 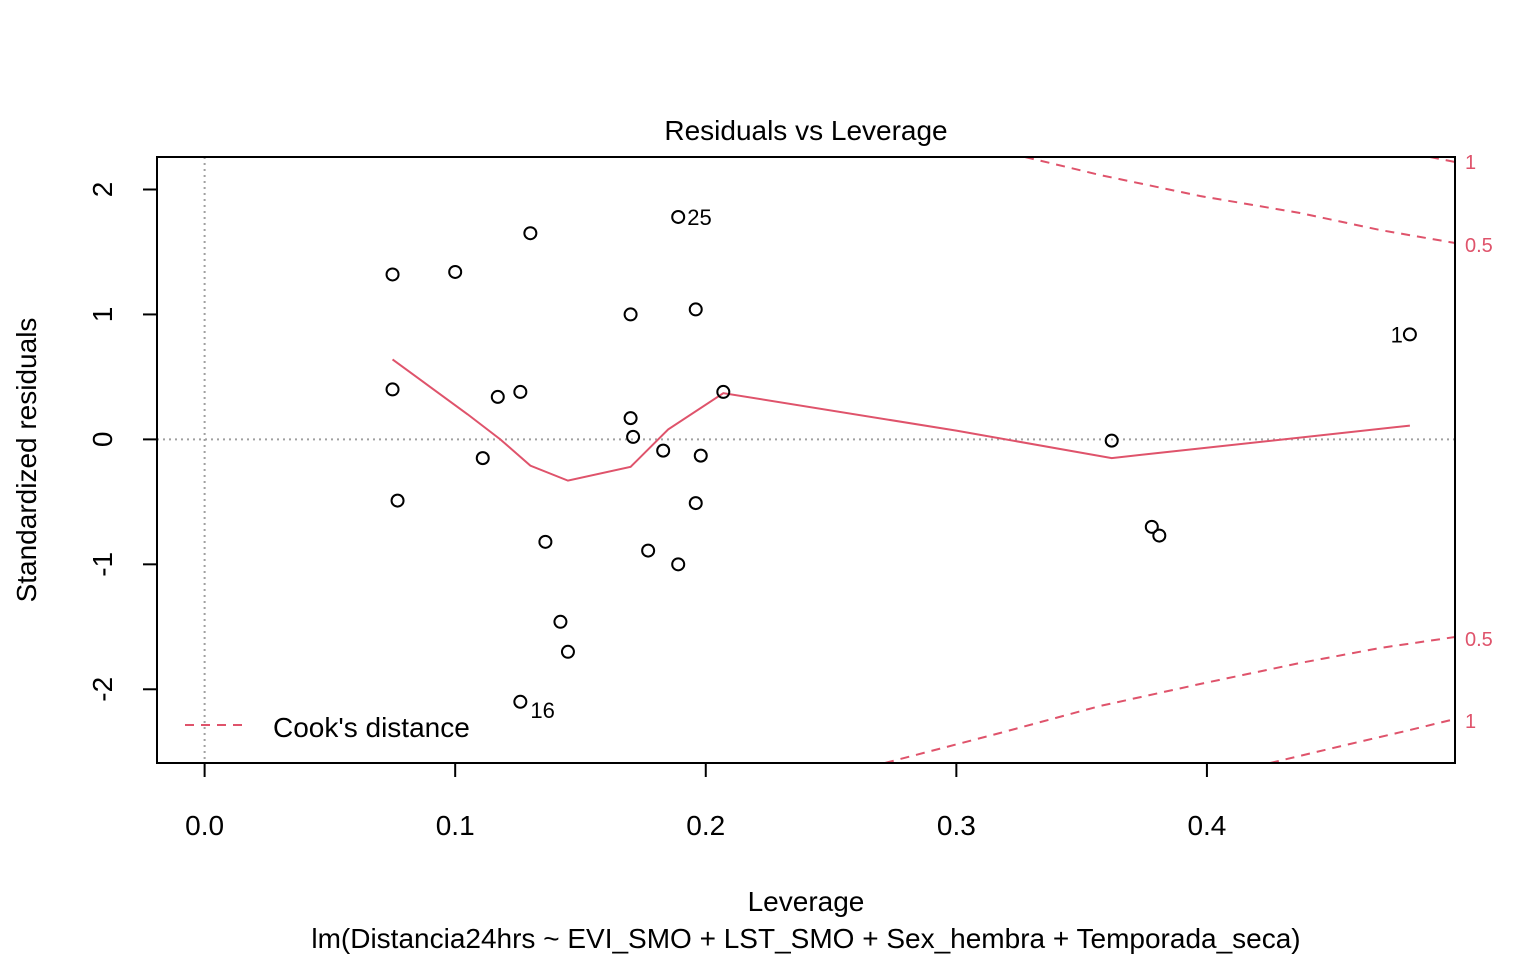 I want to click on y-tick-label: -2, so click(x=102, y=689).